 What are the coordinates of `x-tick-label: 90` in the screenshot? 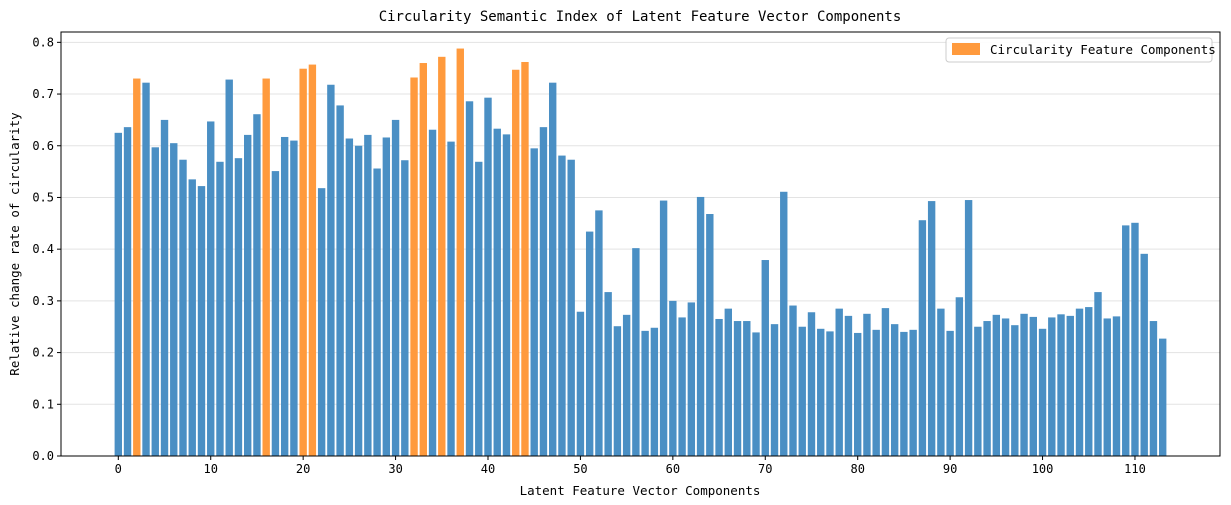 It's located at (950, 469).